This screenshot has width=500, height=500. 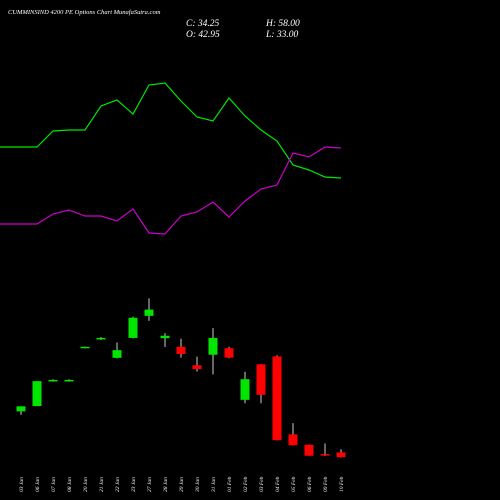 I want to click on x-tick-label: 01 Feb, so click(x=230, y=484).